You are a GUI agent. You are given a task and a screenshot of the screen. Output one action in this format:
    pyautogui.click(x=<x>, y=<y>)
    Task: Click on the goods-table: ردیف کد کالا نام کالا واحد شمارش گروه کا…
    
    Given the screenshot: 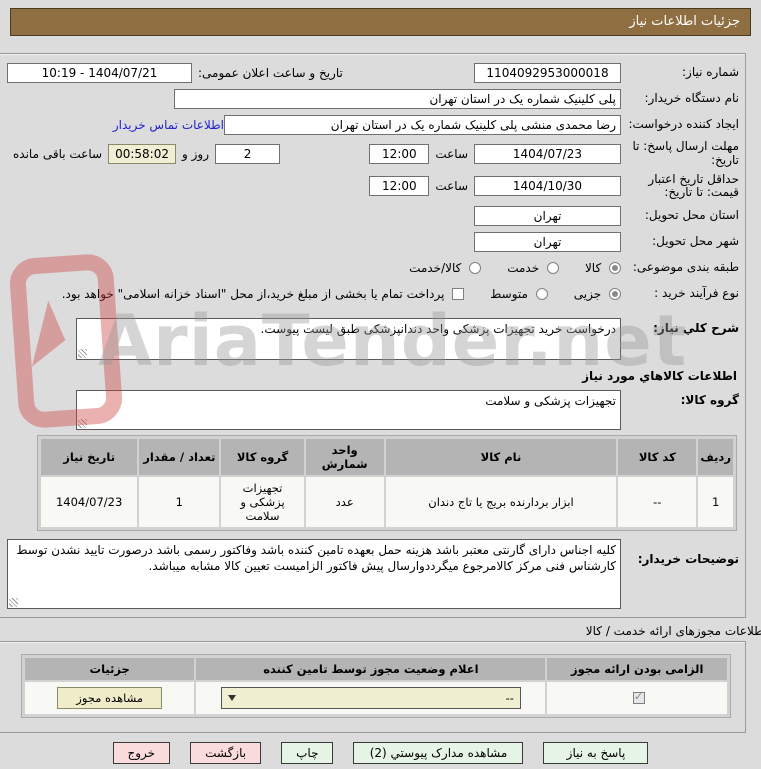 What is the action you would take?
    pyautogui.click(x=387, y=483)
    